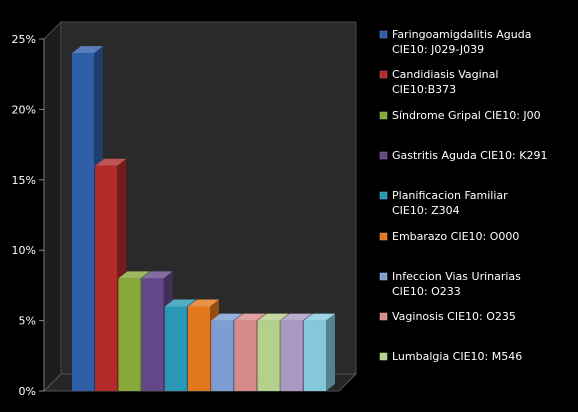  What do you see at coordinates (24, 39) in the screenshot?
I see `y-tick-label: 25%` at bounding box center [24, 39].